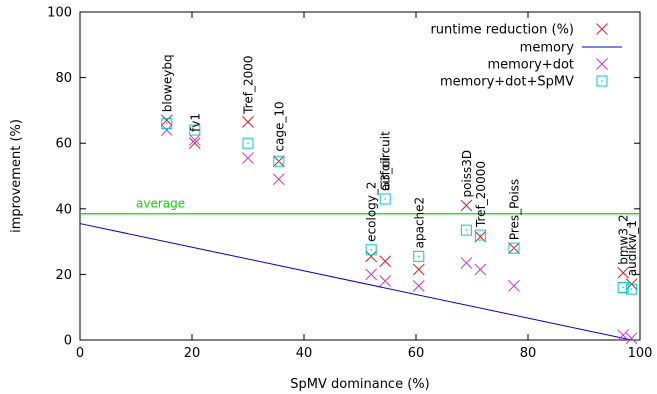 The width and height of the screenshot is (657, 394). I want to click on point-label: bloweybq, so click(167, 83).